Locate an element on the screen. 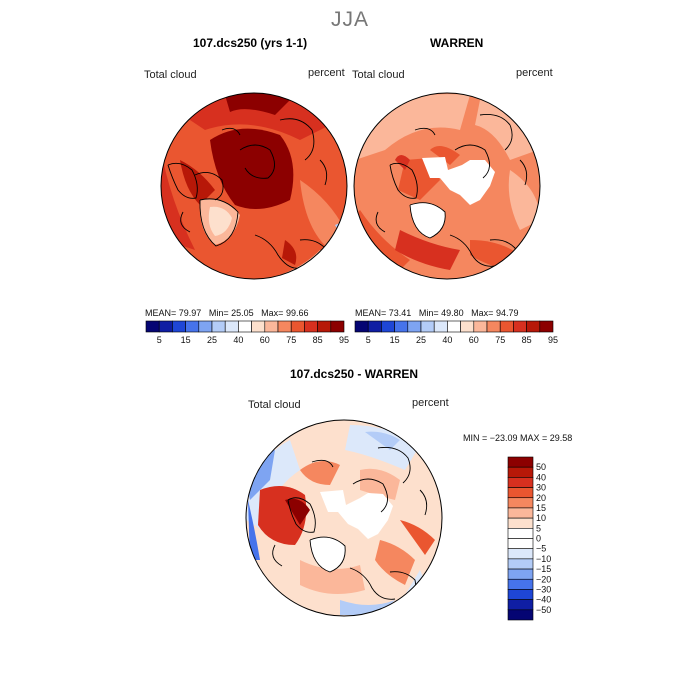 This screenshot has width=700, height=700. colorbar3-tick-label: −20 is located at coordinates (543, 579).